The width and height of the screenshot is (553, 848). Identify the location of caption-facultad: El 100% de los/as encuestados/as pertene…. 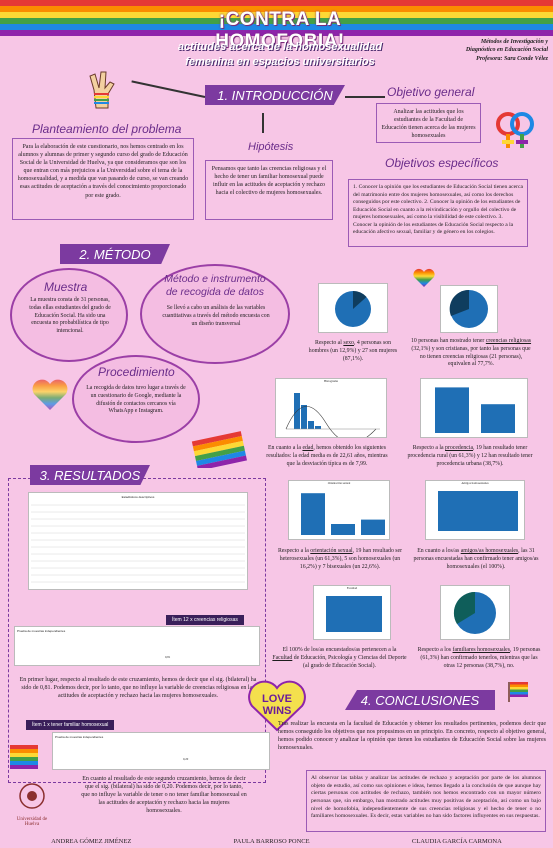
(339, 658).